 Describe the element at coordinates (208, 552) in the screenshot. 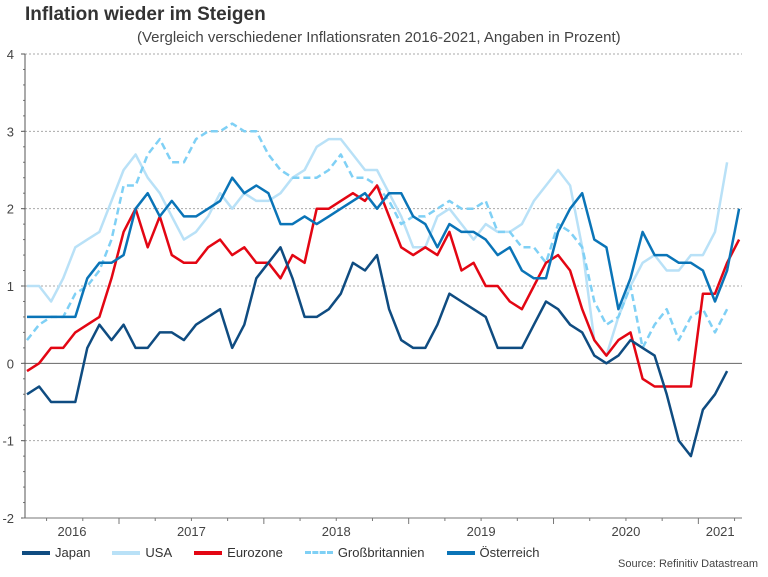

I see `legend-swatch-eurozone` at that location.